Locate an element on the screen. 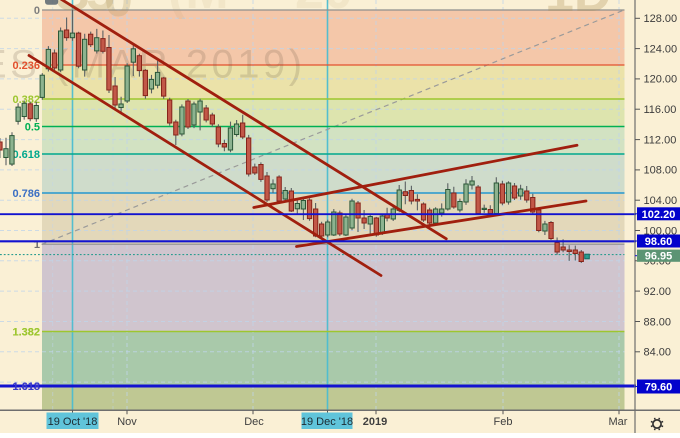 This screenshot has width=680, height=438. svg-text: Dec is located at coordinates (254, 422).